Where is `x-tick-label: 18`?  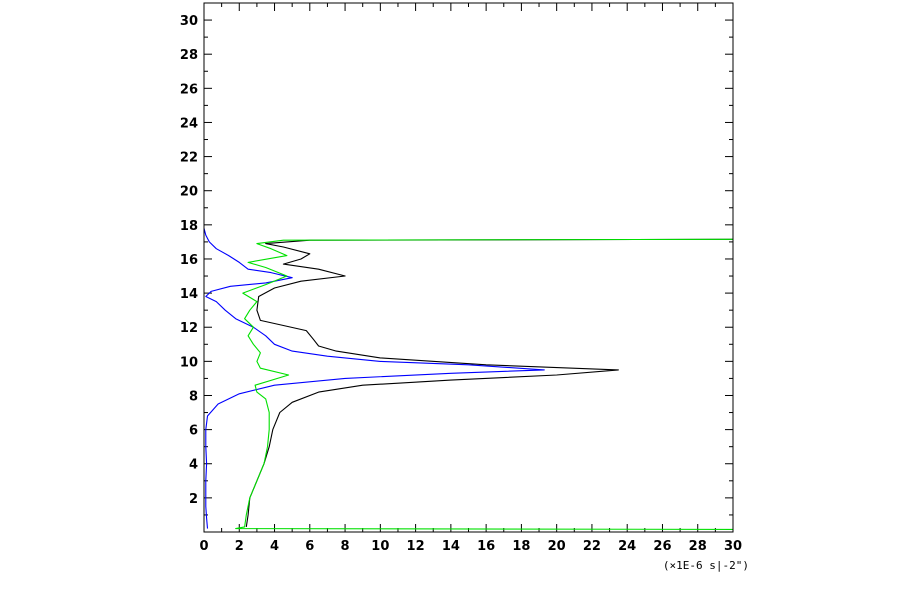
x-tick-label: 18 is located at coordinates (521, 546).